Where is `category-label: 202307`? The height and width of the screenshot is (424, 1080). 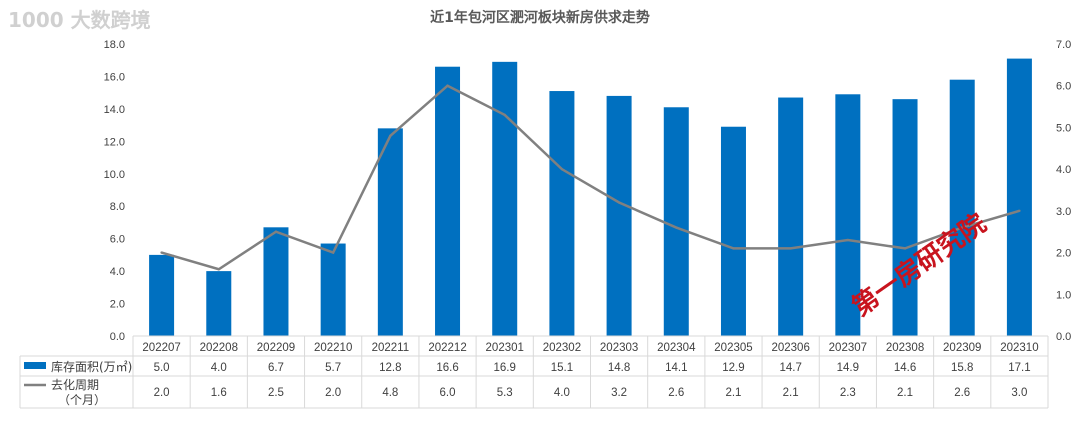 category-label: 202307 is located at coordinates (848, 348).